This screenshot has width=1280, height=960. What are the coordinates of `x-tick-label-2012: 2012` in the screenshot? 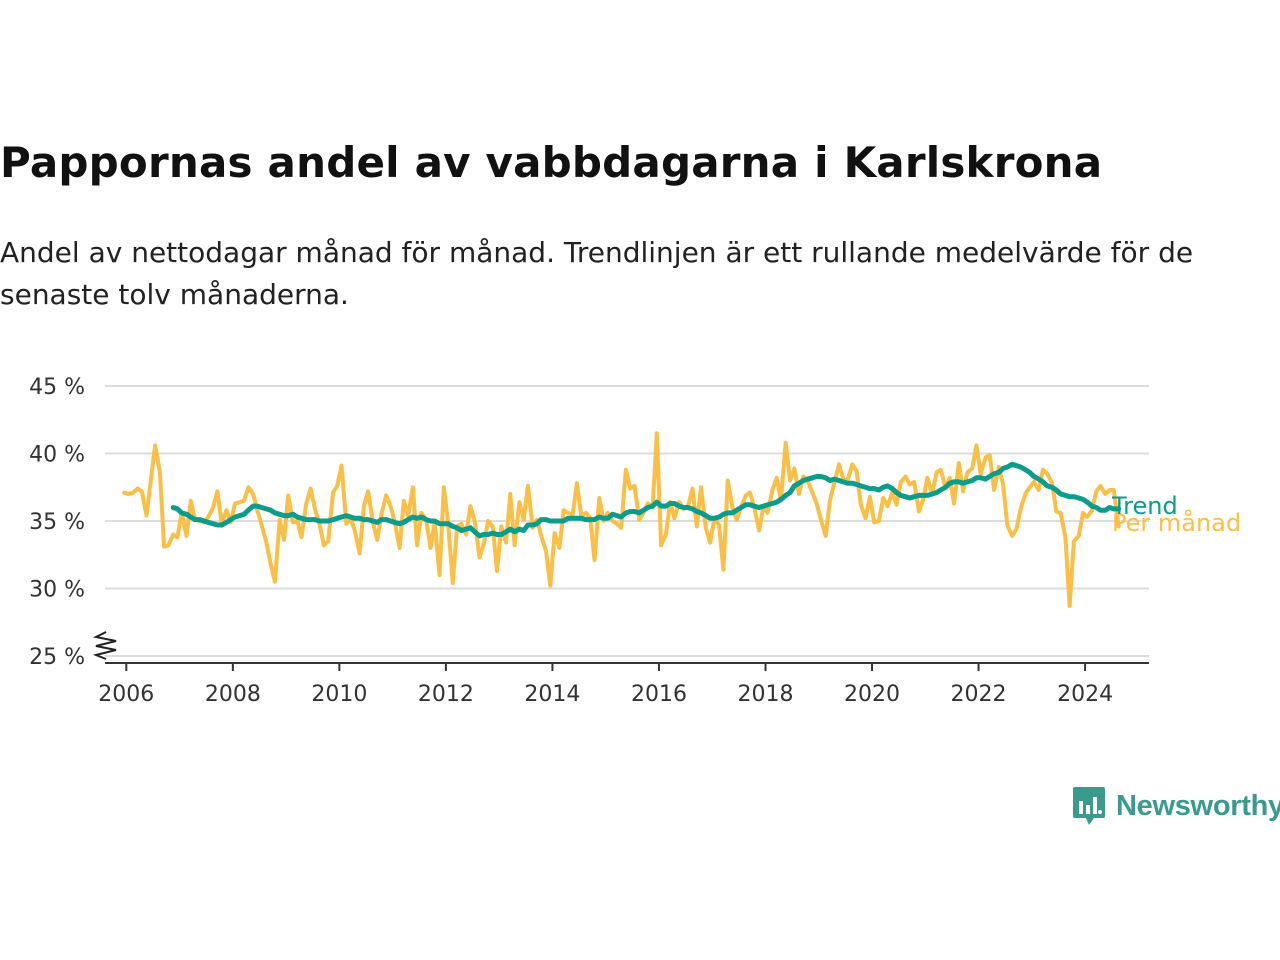 It's located at (446, 694).